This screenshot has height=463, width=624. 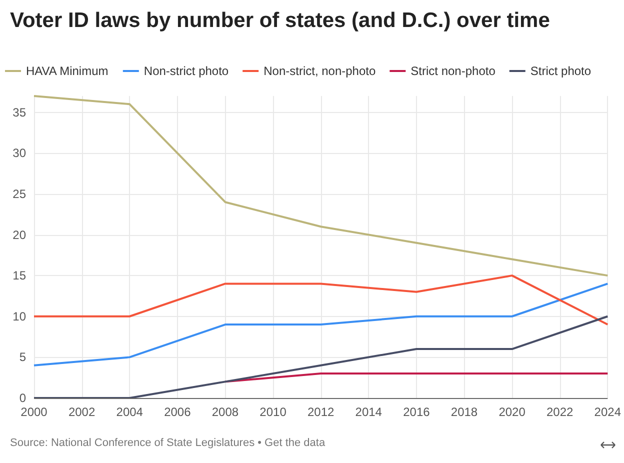 I want to click on legend-label: Strict non-photo, so click(x=453, y=71).